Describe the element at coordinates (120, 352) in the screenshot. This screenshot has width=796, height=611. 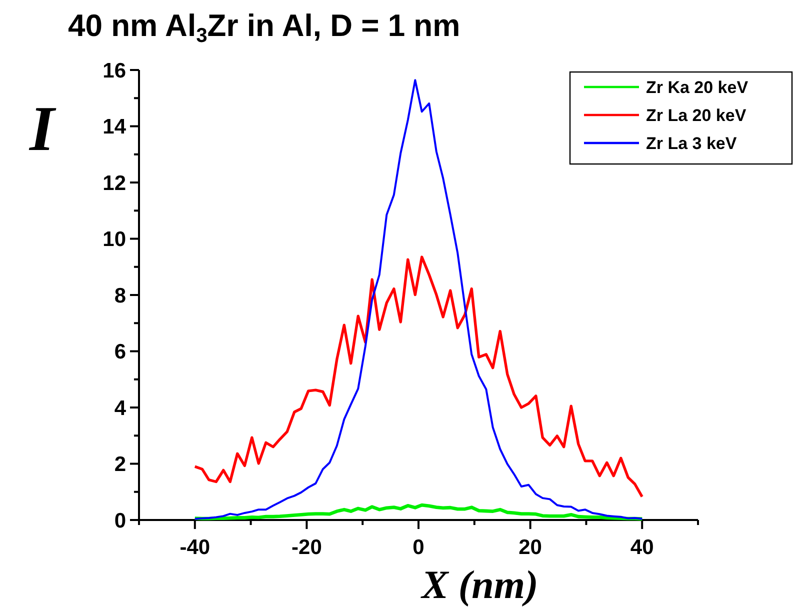
I see `y-tick-label: 6` at that location.